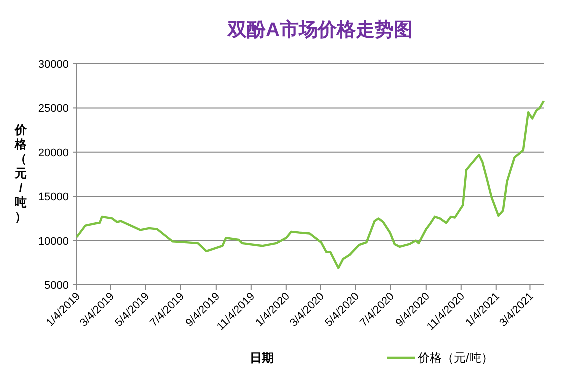 The height and width of the screenshot is (391, 574). What do you see at coordinates (53, 198) in the screenshot?
I see `y-tick-label: 15000` at bounding box center [53, 198].